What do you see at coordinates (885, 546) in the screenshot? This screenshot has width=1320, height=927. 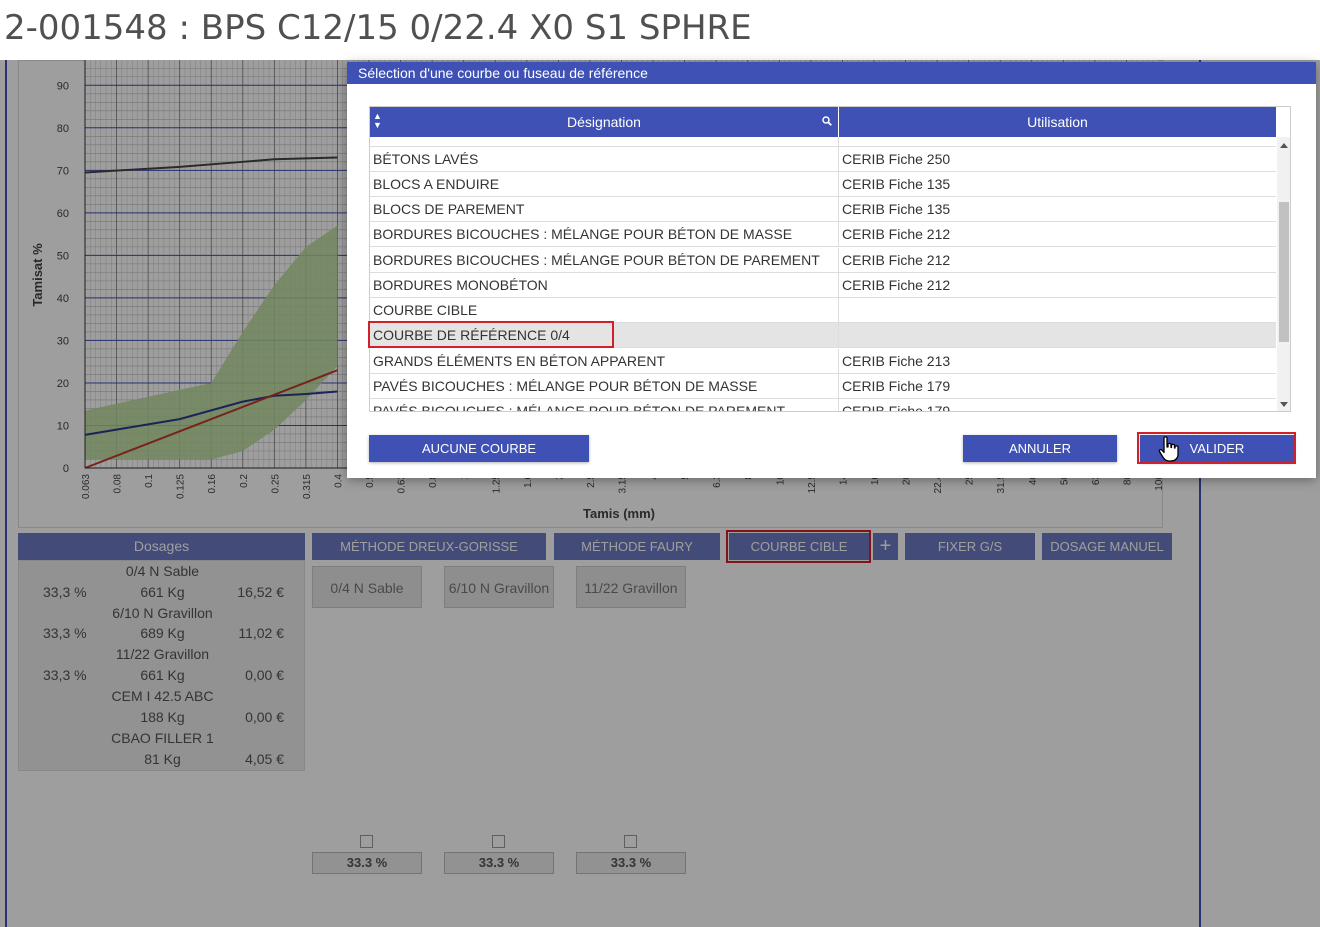 I see `add-button: +` at bounding box center [885, 546].